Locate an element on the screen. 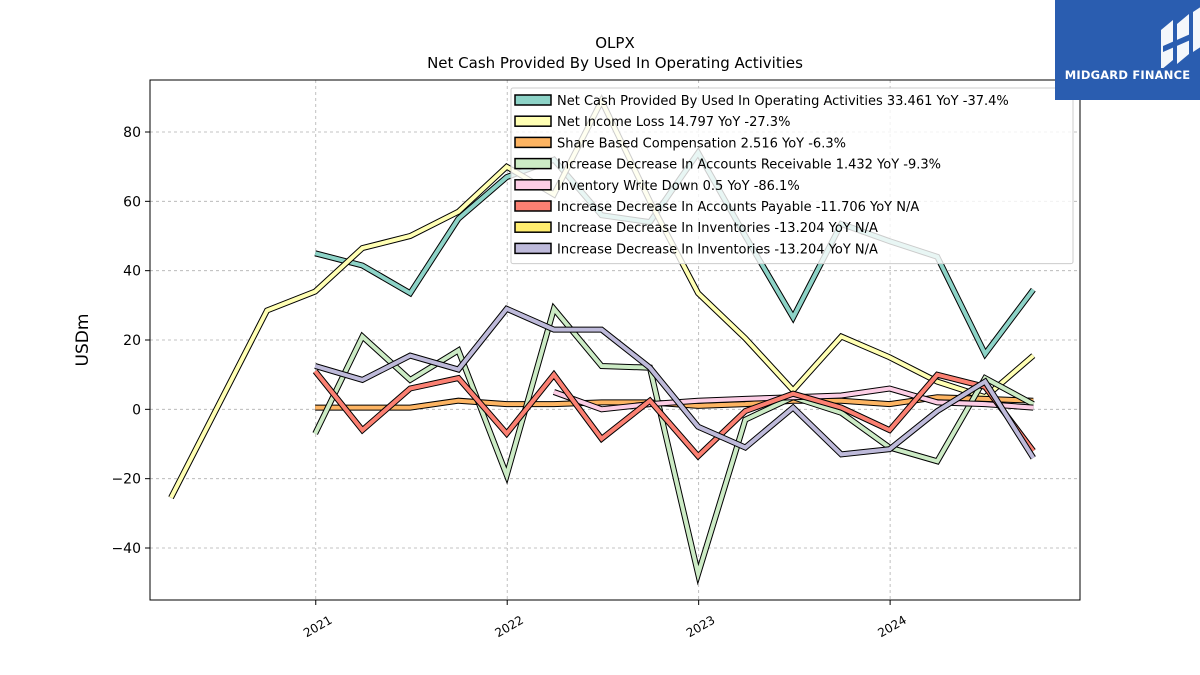 Image resolution: width=1200 pixels, height=675 pixels. legend-label: Inventory Write Down 0.5 YoY -86.1% is located at coordinates (678, 186).